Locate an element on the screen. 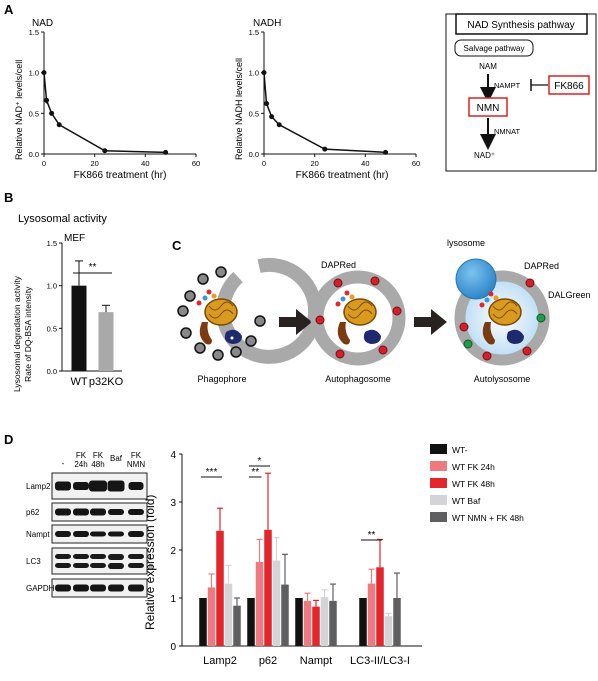 This screenshot has width=598, height=681. lane-label-fk-nmn-1: FK is located at coordinates (136, 455).